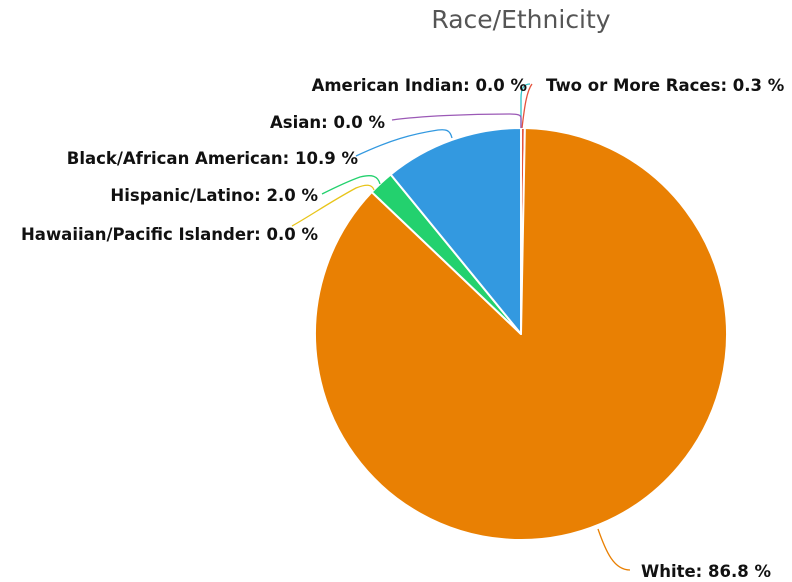 This screenshot has height=582, width=792. What do you see at coordinates (169, 234) in the screenshot?
I see `slice-label-hawaiian-pacific-islander: Hawaiian/Pacific Islander: 0.0 %` at bounding box center [169, 234].